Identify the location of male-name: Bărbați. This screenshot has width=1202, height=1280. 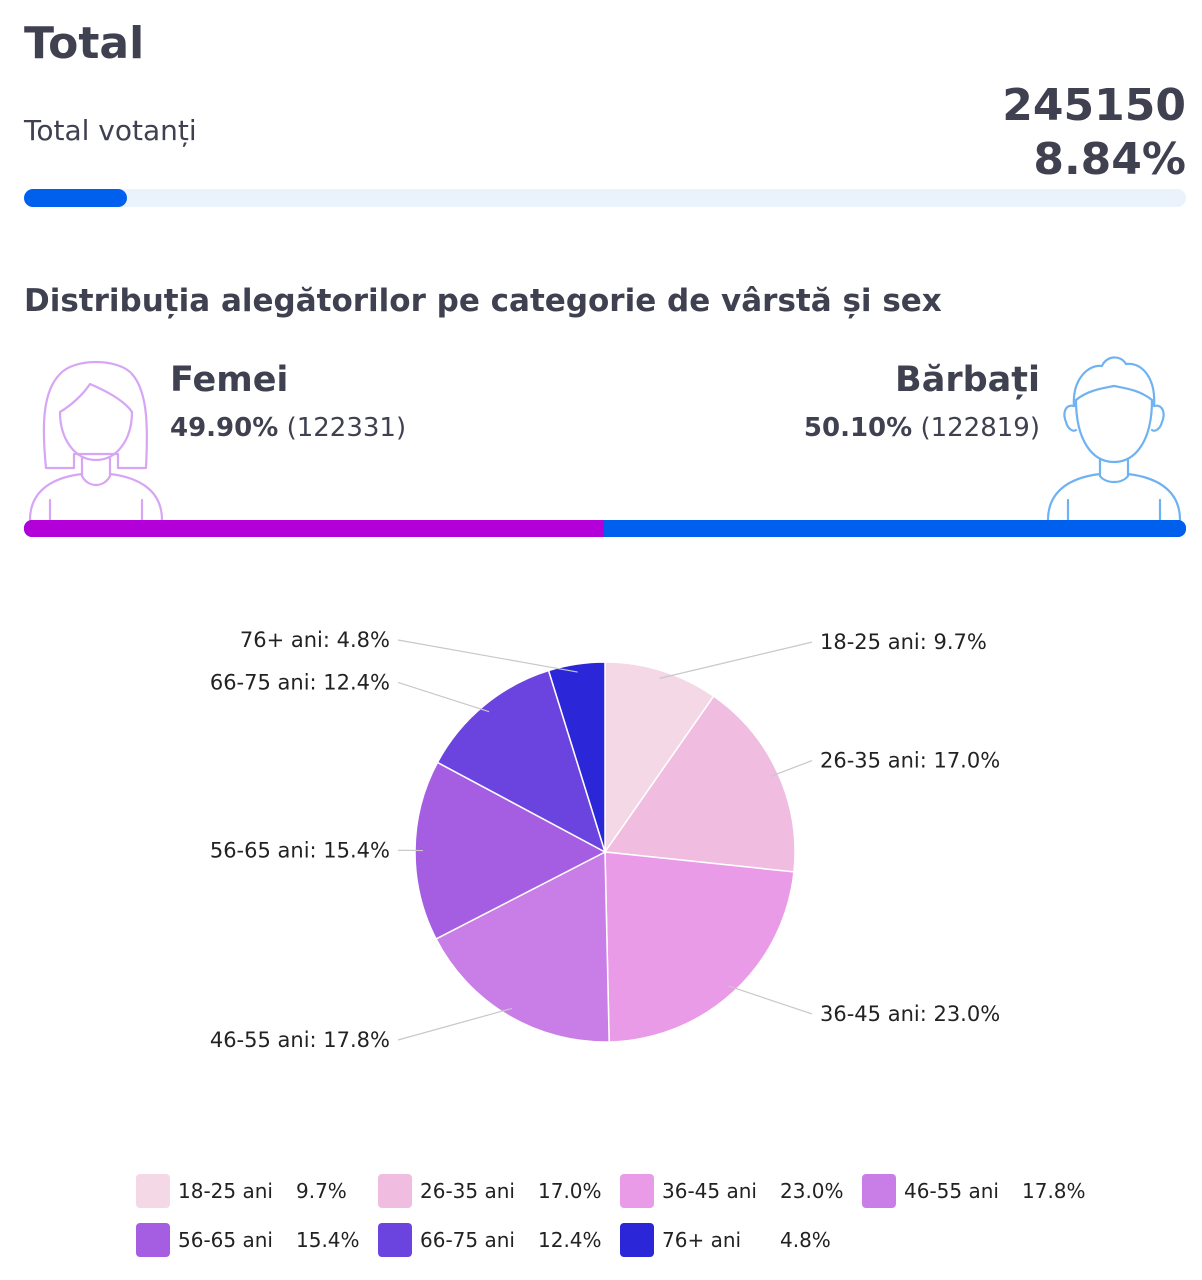
(967, 380).